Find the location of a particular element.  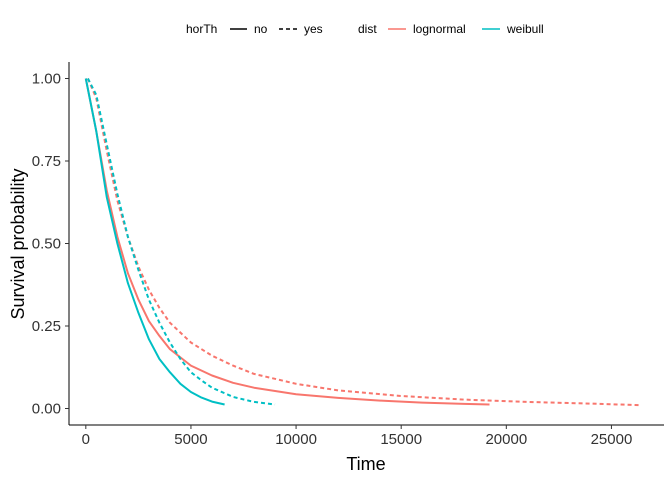

legend-label-lognormal: lognormal is located at coordinates (439, 29).